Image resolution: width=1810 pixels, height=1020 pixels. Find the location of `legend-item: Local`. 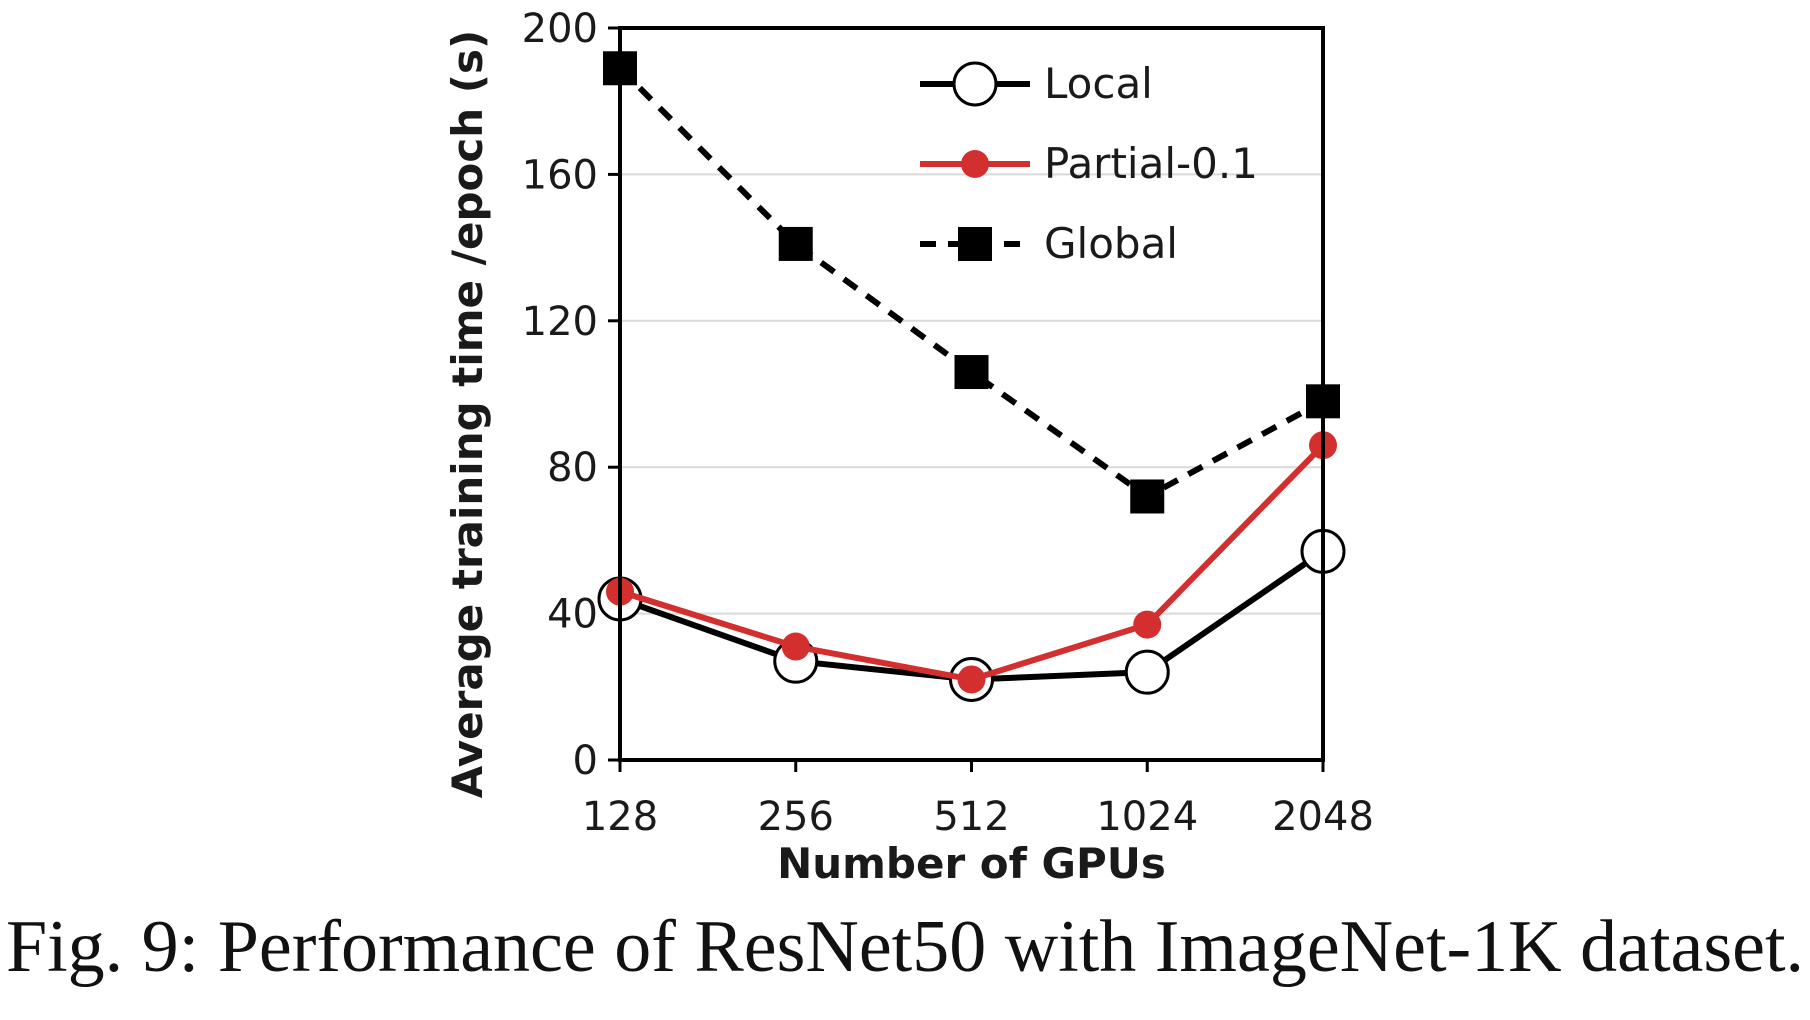

legend-item: Local is located at coordinates (1036, 83).